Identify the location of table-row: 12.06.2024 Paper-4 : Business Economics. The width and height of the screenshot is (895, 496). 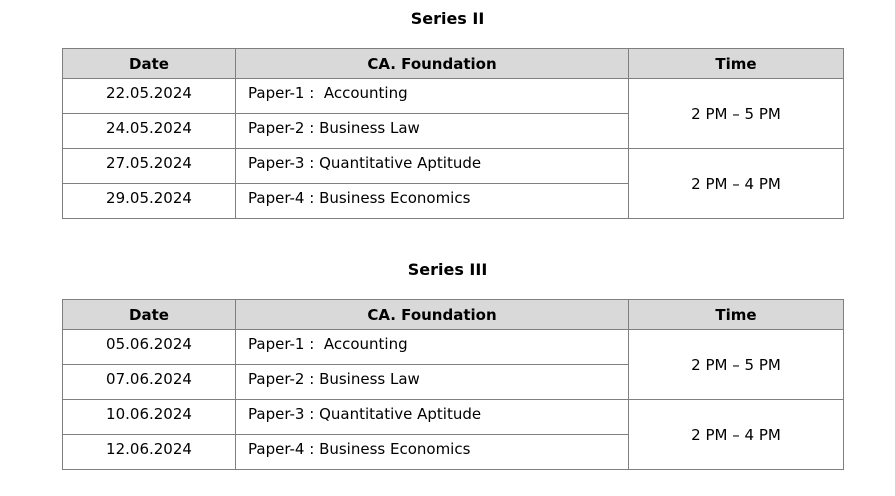
(453, 452).